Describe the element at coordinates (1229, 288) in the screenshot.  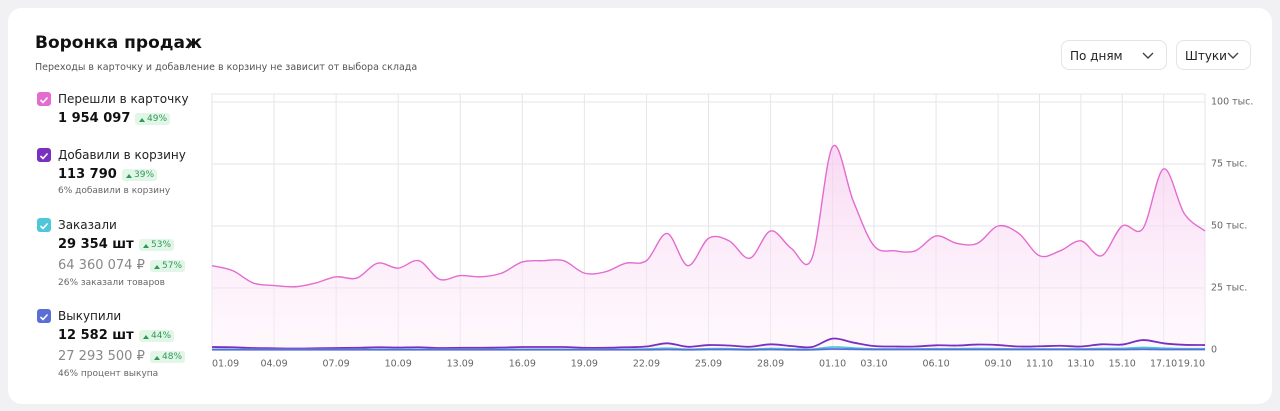
I see `y-tick-label: 25 тыс.` at that location.